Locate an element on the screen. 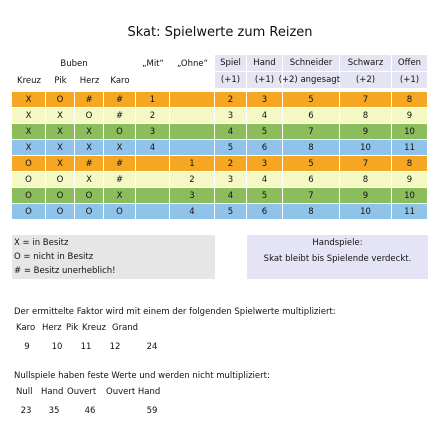  header-cell: Schwarz is located at coordinates (366, 63).